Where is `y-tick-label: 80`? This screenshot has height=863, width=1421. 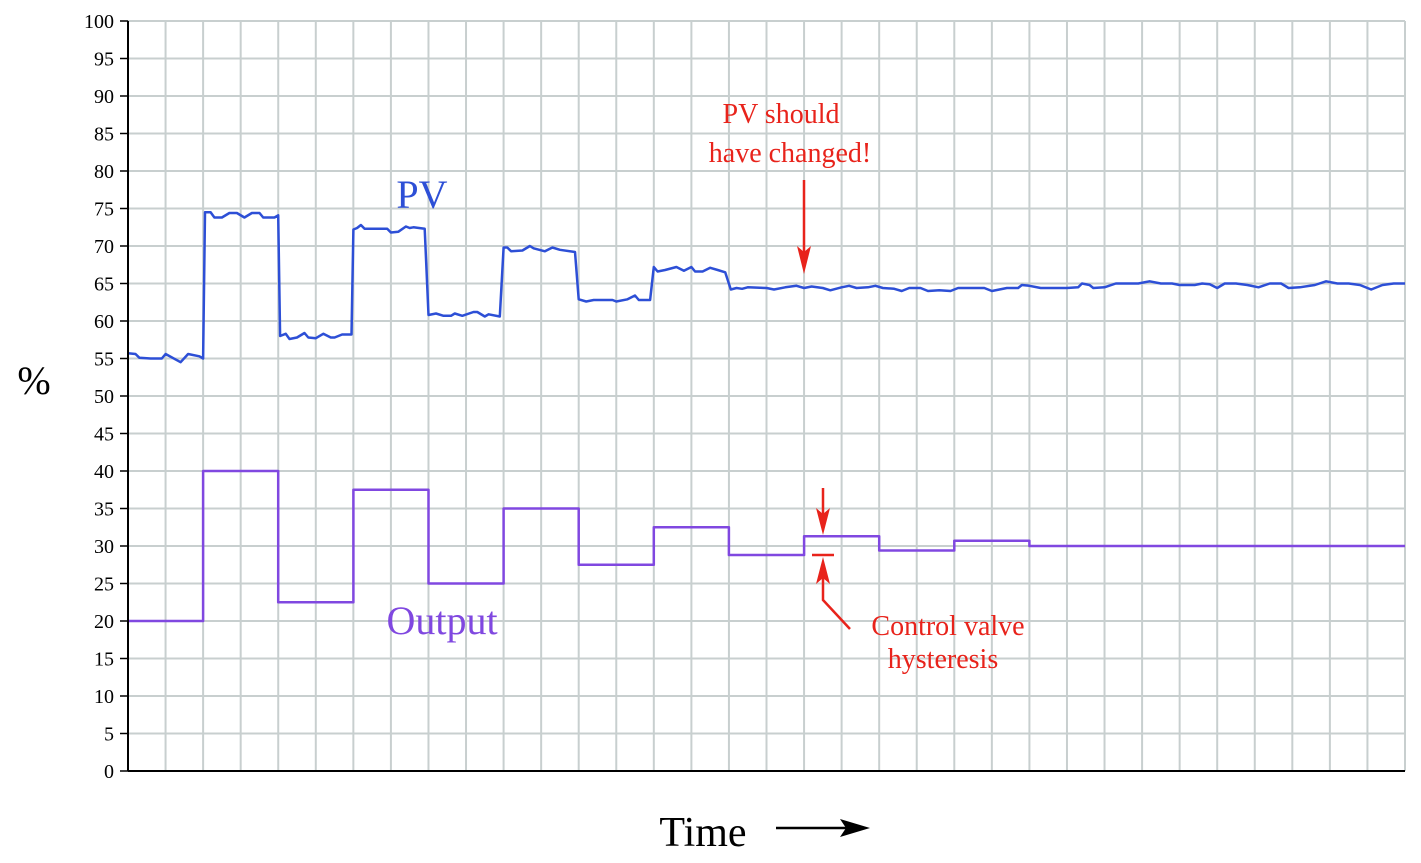
y-tick-label: 80 is located at coordinates (104, 172).